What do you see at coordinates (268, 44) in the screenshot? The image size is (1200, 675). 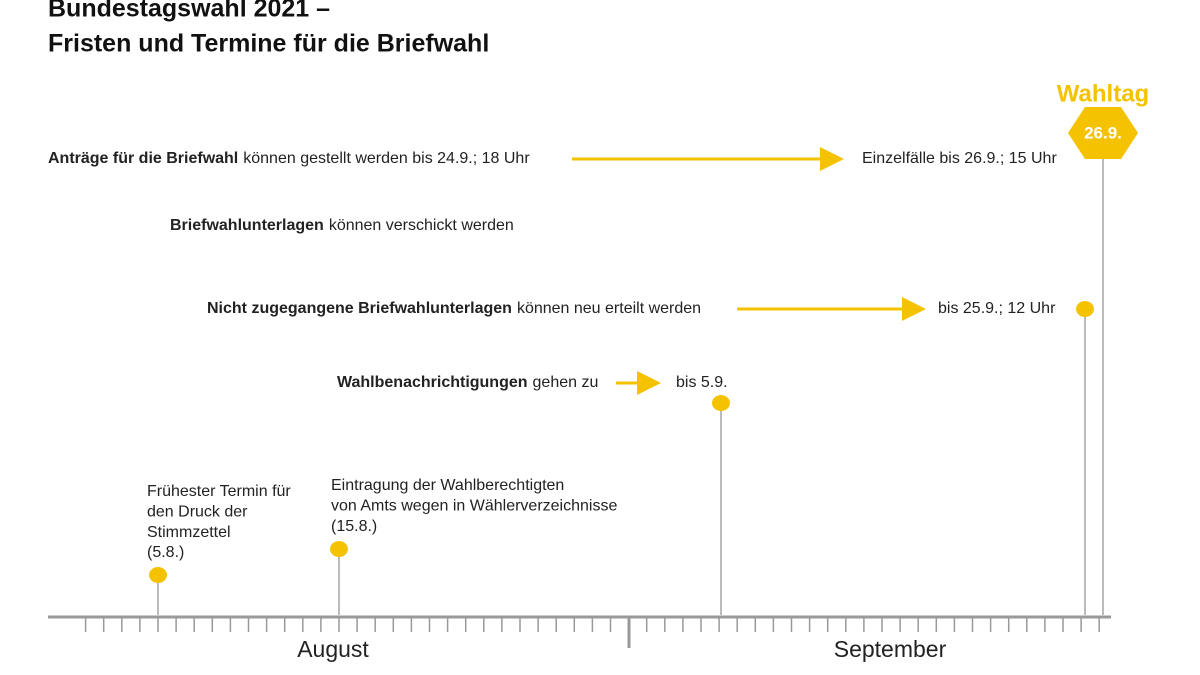 I see `title: Fristen und Termine für die Briefwahl` at bounding box center [268, 44].